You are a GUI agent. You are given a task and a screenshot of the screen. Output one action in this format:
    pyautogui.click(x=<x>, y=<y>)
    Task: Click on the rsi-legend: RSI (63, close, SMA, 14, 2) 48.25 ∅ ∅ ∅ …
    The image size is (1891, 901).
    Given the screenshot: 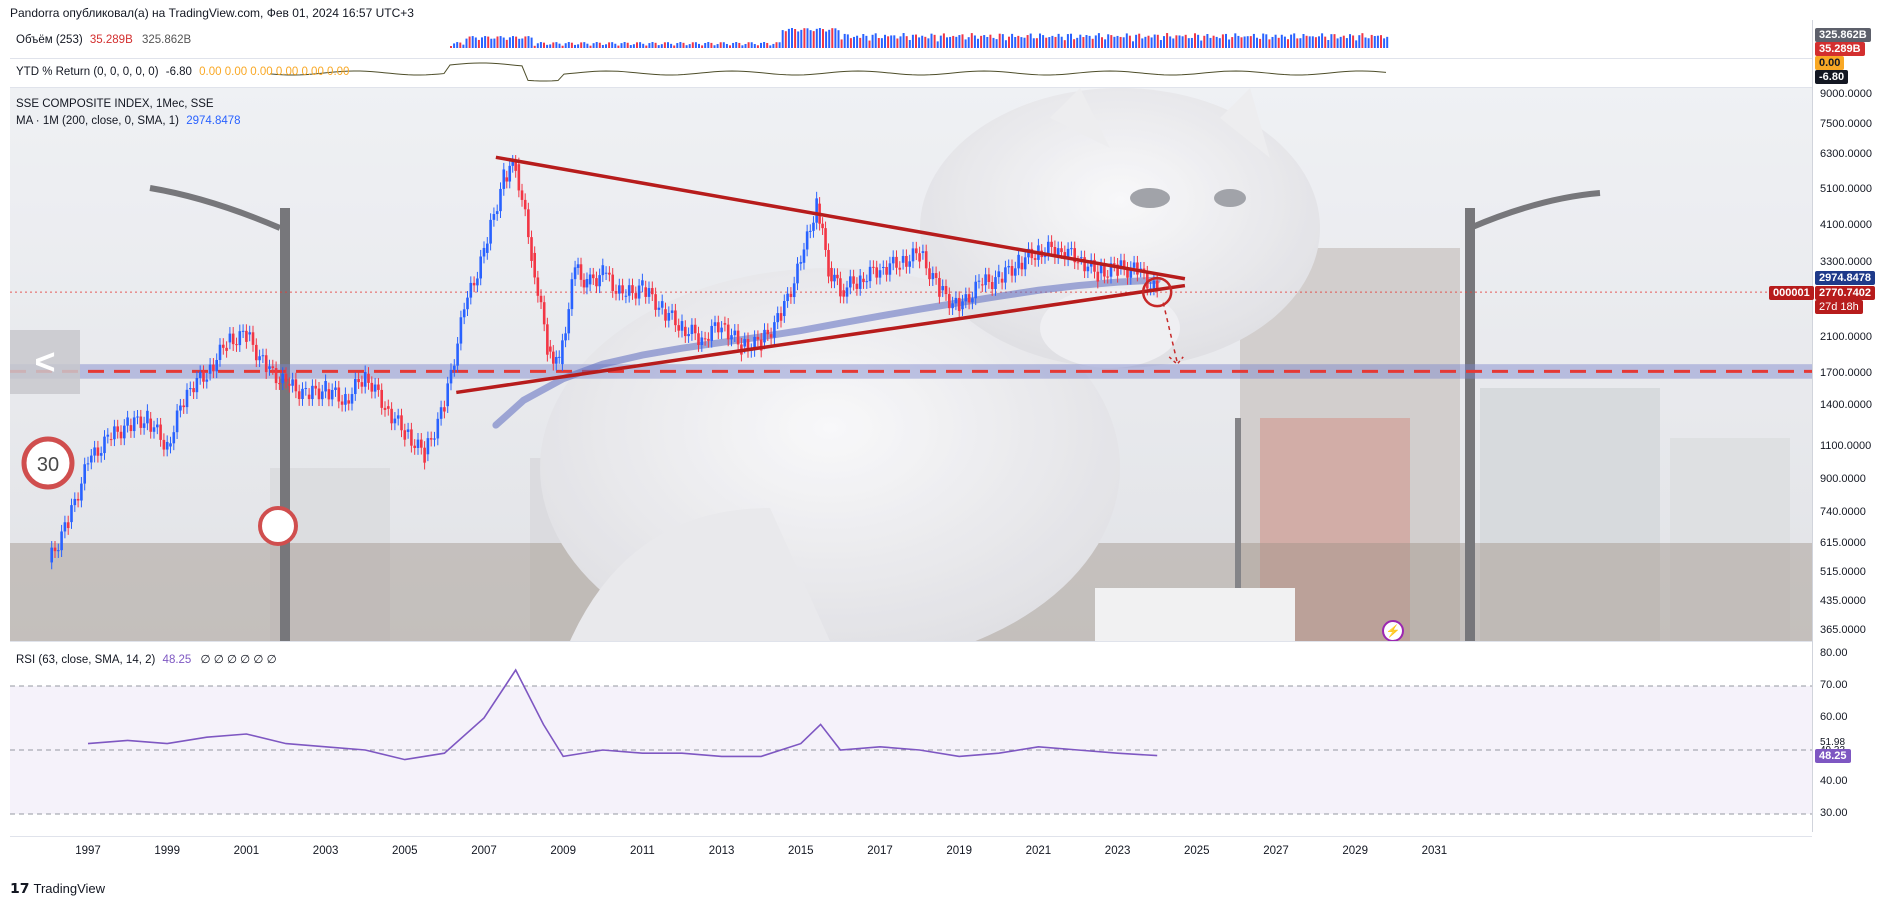 What is the action you would take?
    pyautogui.click(x=146, y=659)
    